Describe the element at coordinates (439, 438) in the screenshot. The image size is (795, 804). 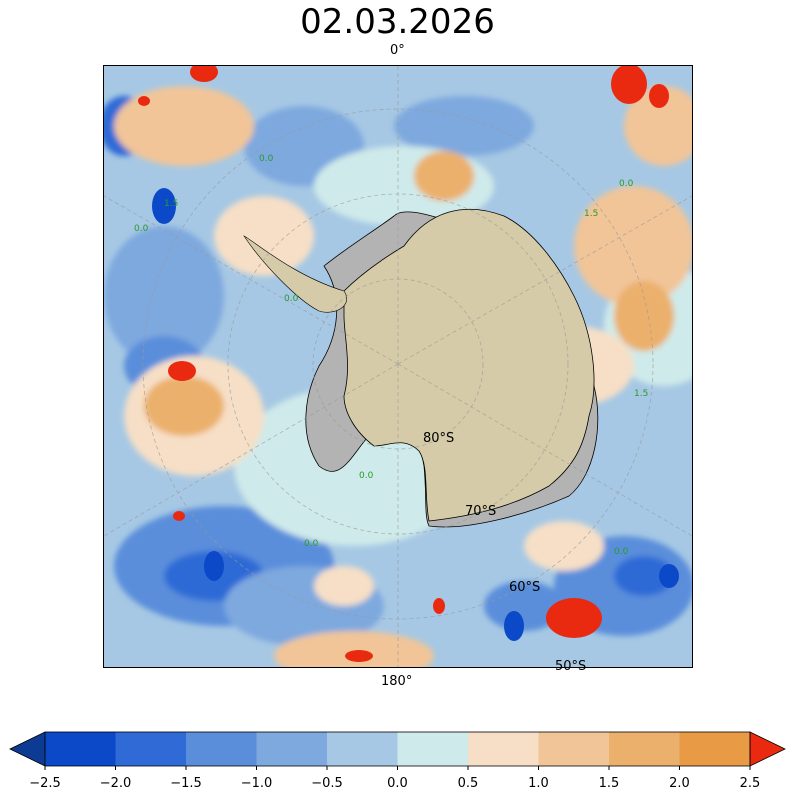
I see `latitude-label-80s: 80°S` at that location.